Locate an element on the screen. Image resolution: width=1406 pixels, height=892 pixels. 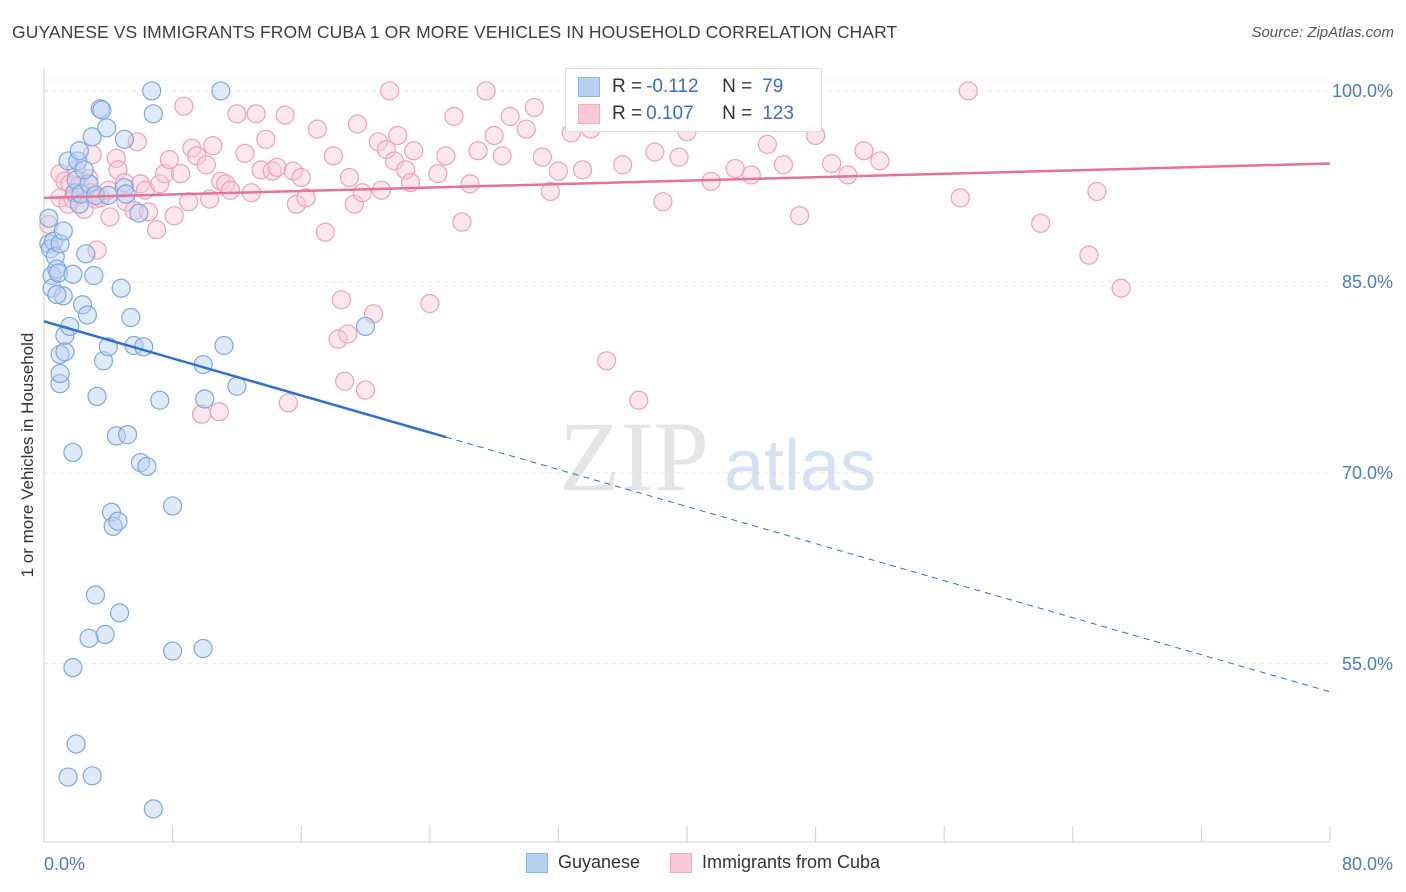
trend-line-cuba is located at coordinates (687, 181).